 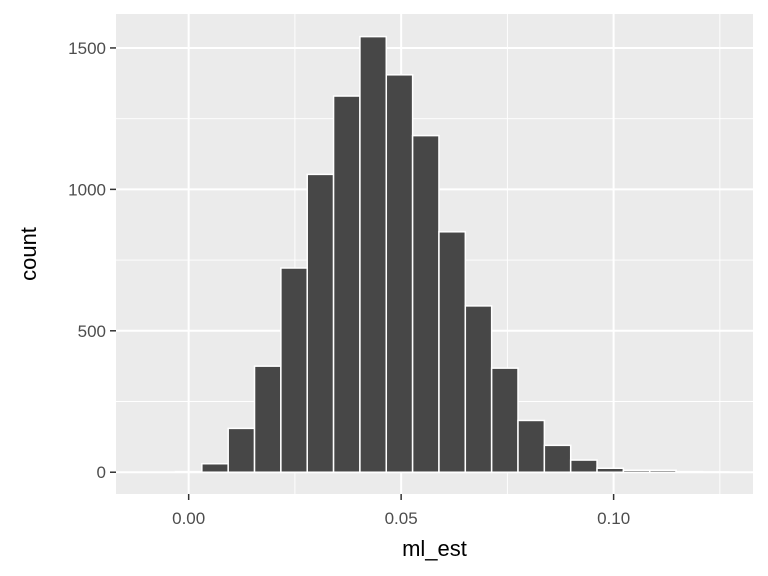 What do you see at coordinates (613, 518) in the screenshot?
I see `x-tick-label: 0.10` at bounding box center [613, 518].